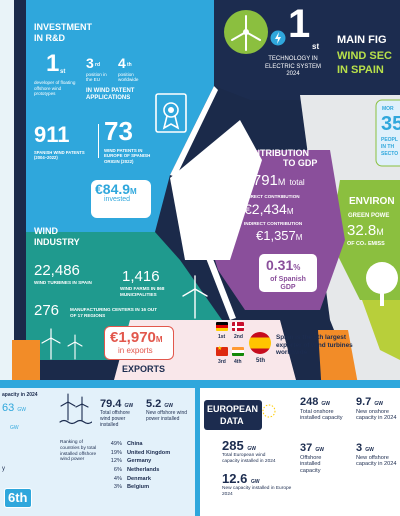  What do you see at coordinates (364, 402) in the screenshot?
I see `onshore-new-value: 9.7` at bounding box center [364, 402].